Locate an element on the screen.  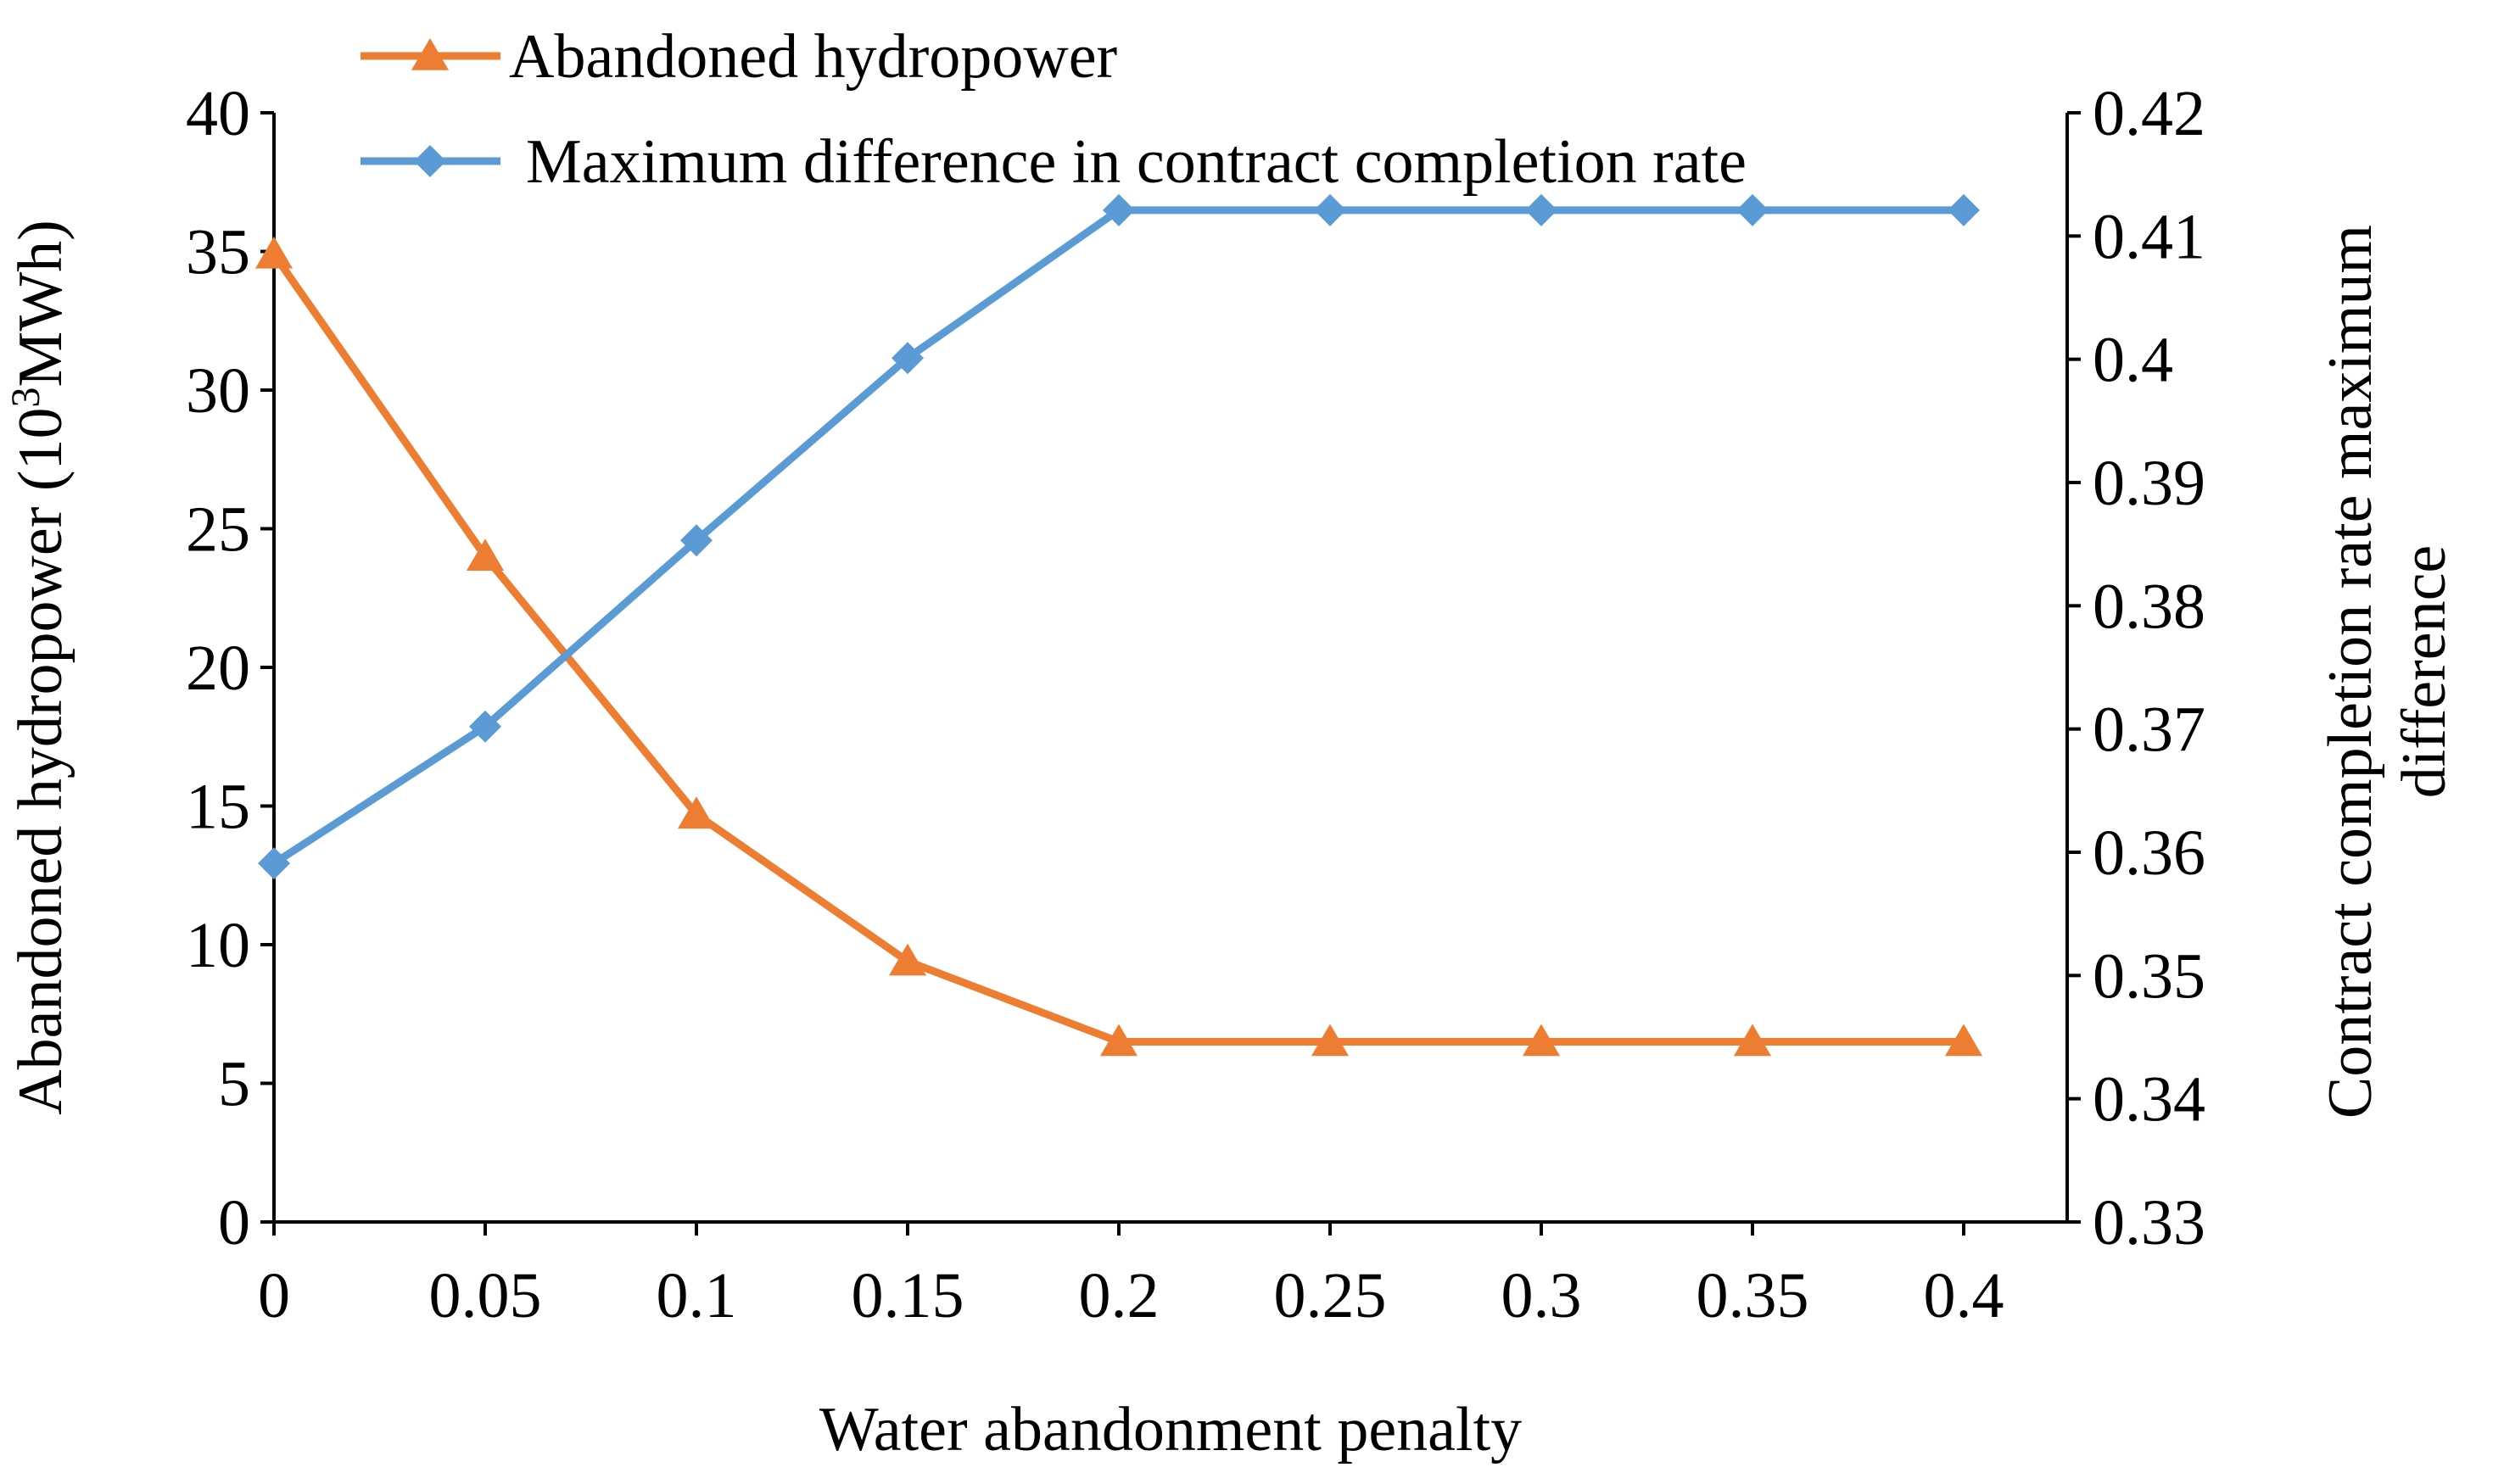
x-tick-label: 0 is located at coordinates (274, 1295).